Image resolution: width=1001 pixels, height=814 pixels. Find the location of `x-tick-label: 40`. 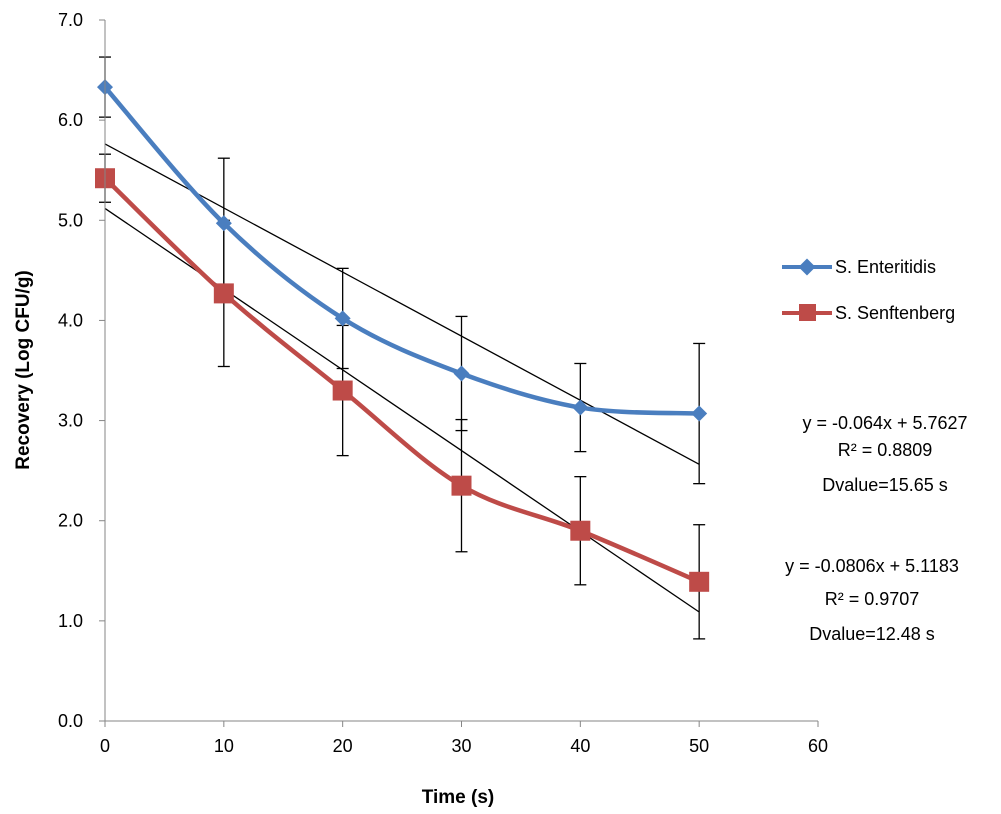

x-tick-label: 40 is located at coordinates (580, 746).